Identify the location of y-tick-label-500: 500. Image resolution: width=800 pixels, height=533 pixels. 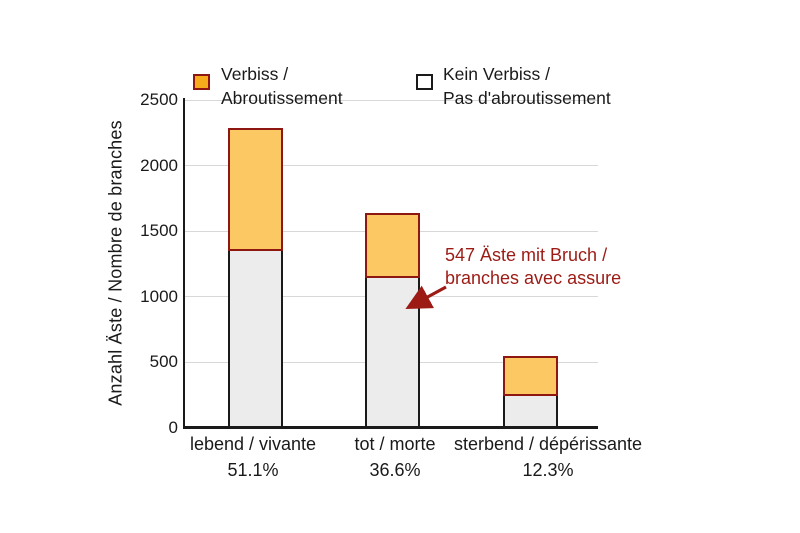
(163, 362).